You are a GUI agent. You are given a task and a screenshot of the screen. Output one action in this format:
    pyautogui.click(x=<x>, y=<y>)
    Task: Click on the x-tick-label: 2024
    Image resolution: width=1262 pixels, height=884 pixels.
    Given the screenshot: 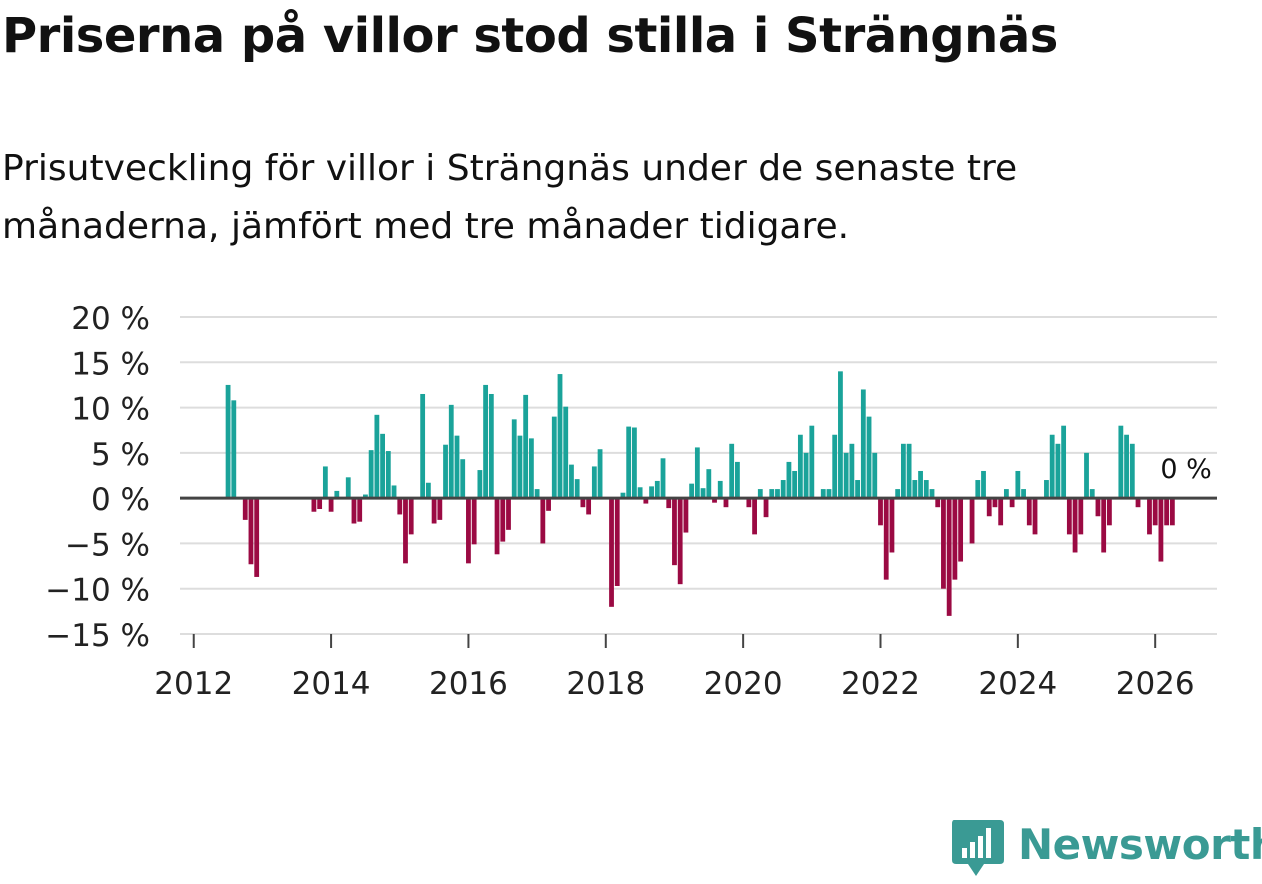 What is the action you would take?
    pyautogui.click(x=1017, y=684)
    